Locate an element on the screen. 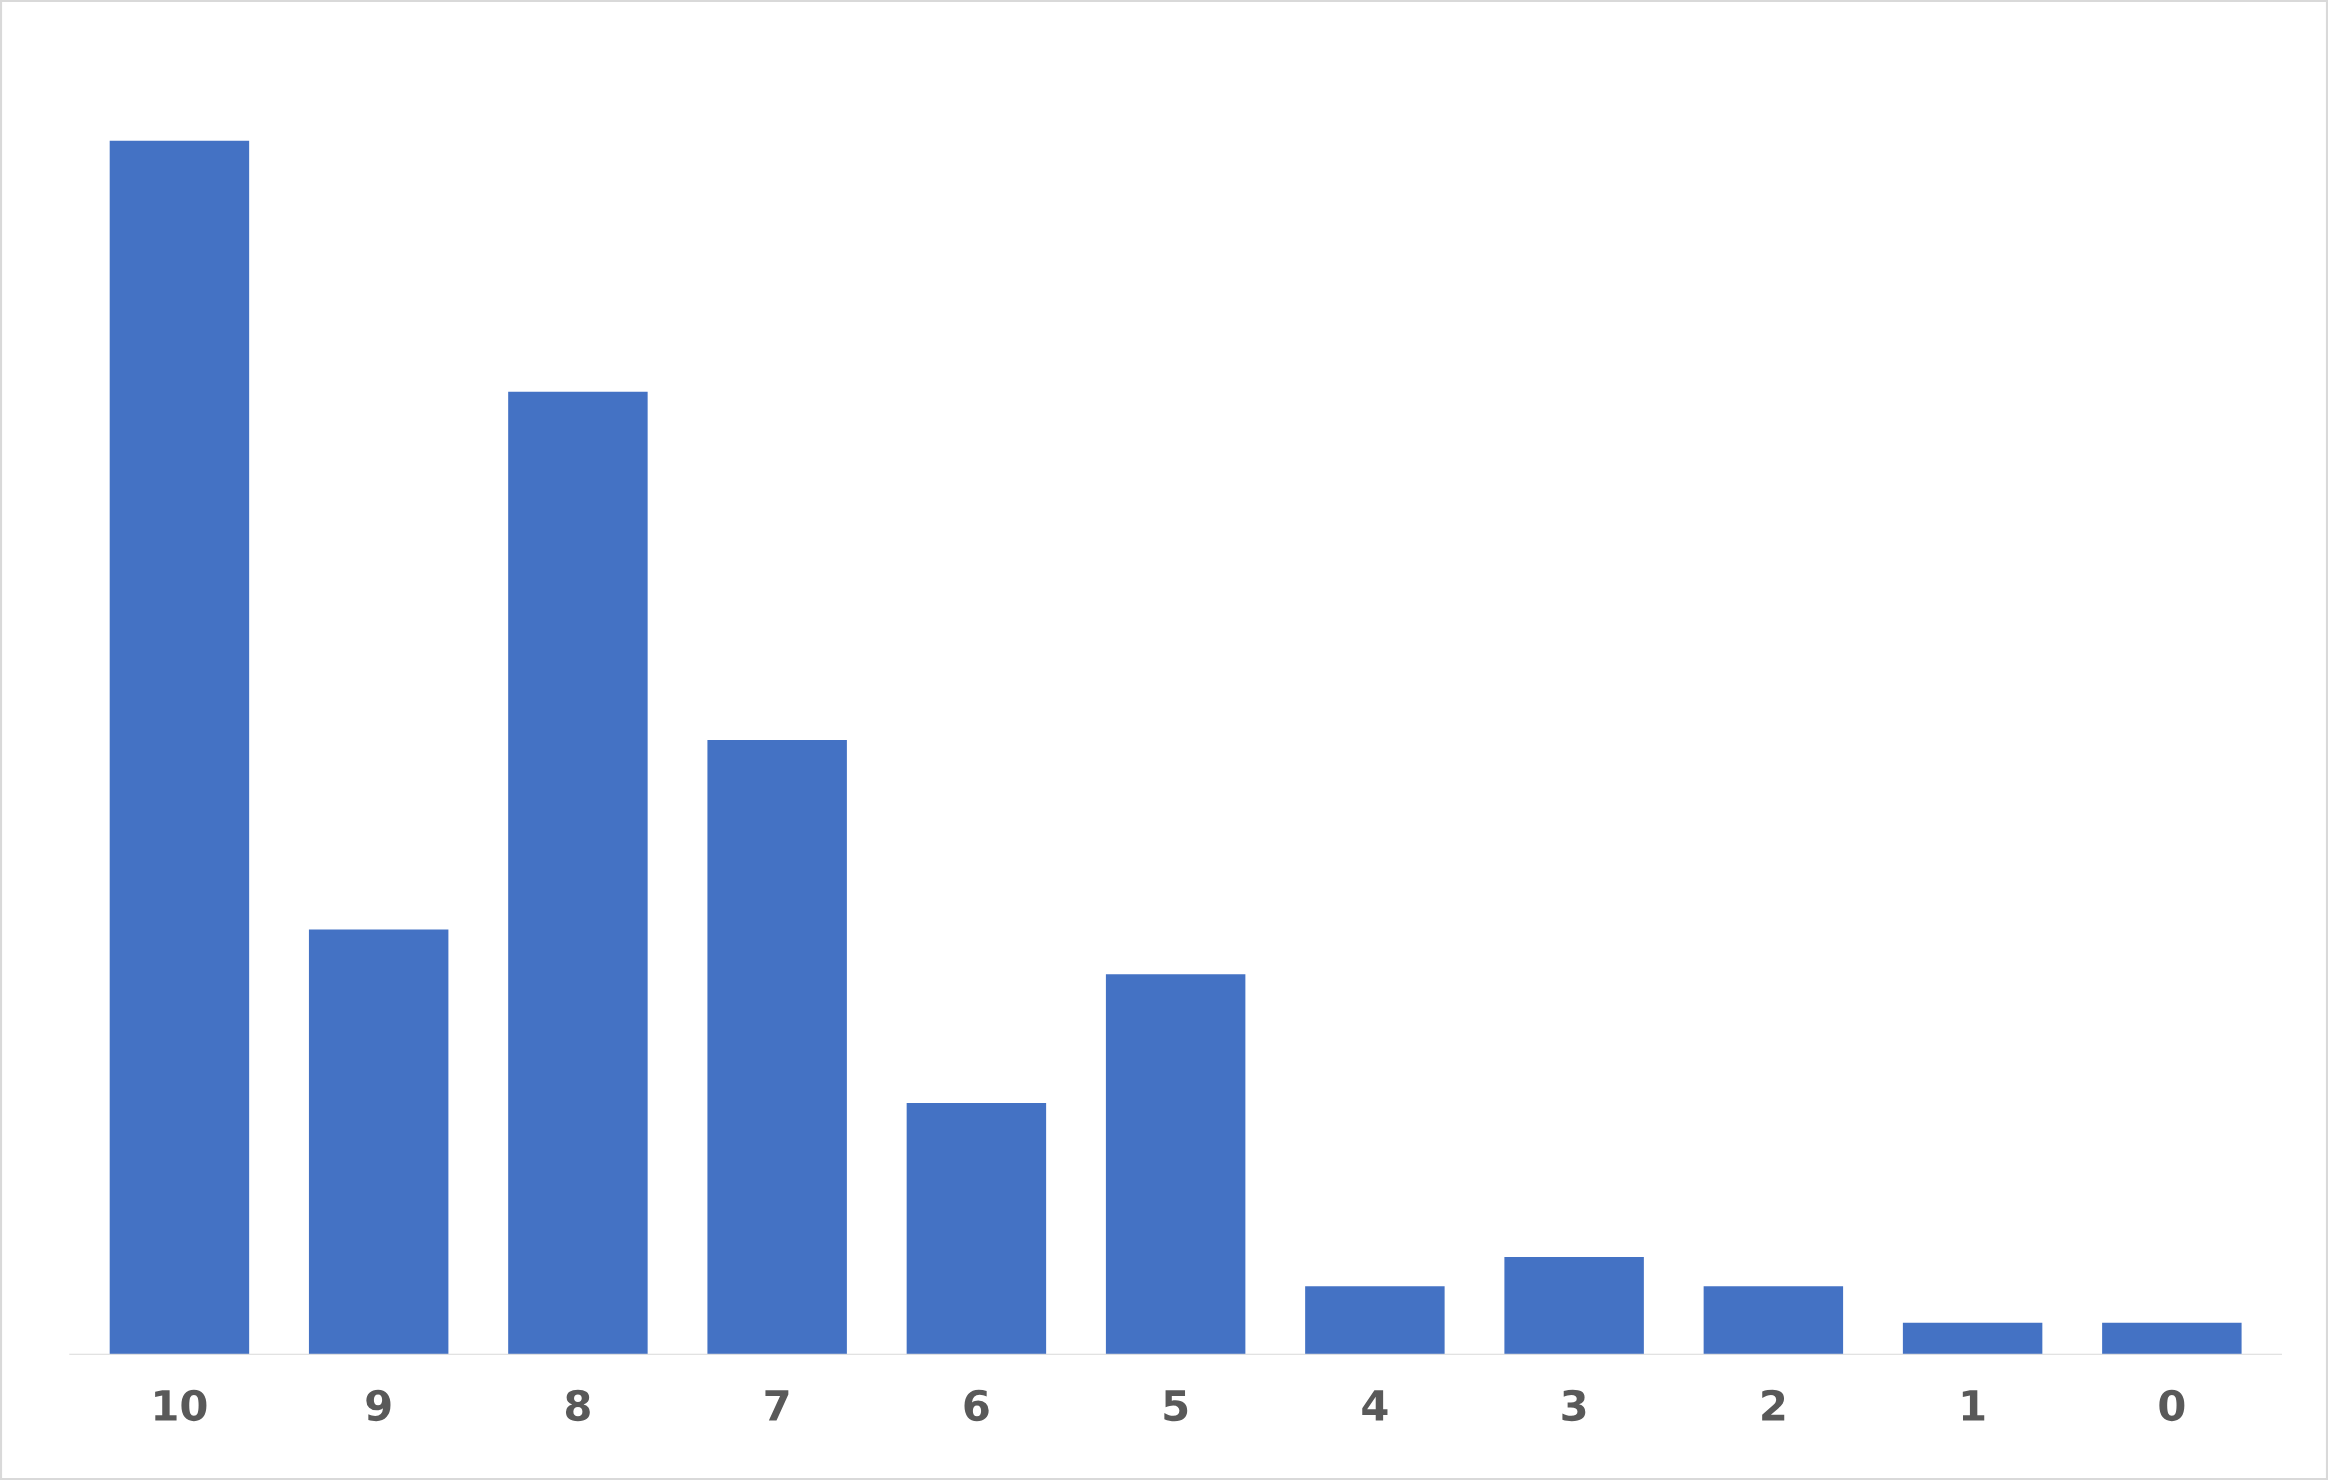 This screenshot has width=2328, height=1480. x-tick-label: 1 is located at coordinates (1973, 1405).